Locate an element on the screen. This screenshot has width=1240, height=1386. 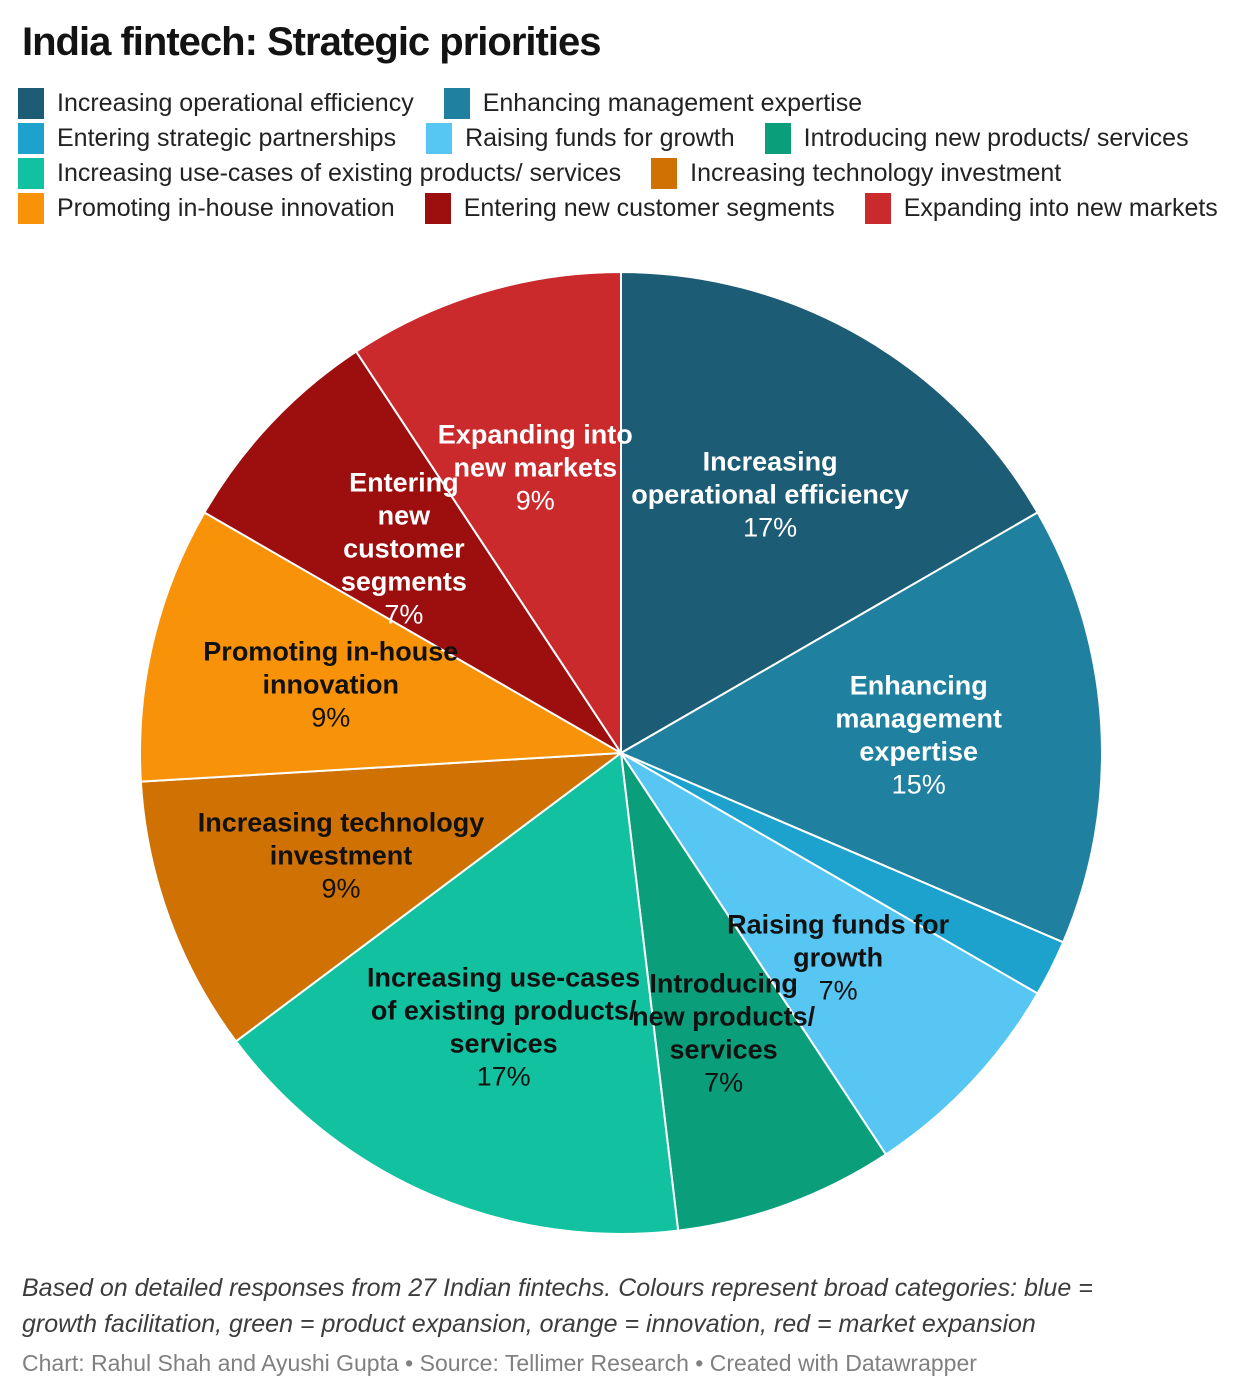
legend-item: Raising funds for growth is located at coordinates (580, 138).